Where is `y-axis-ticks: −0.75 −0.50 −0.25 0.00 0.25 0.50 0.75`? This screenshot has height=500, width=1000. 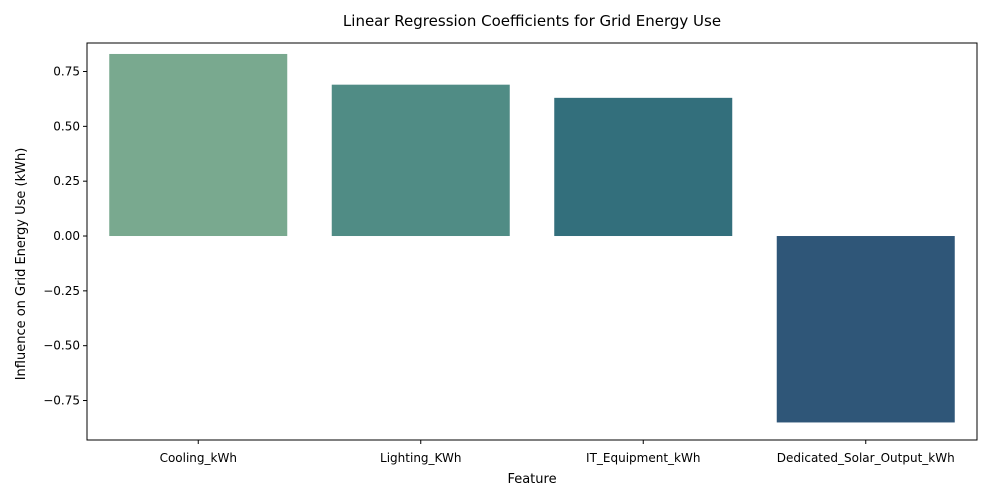
y-axis-ticks: −0.75 −0.50 −0.25 0.00 0.25 0.50 0.75 is located at coordinates (65, 236).